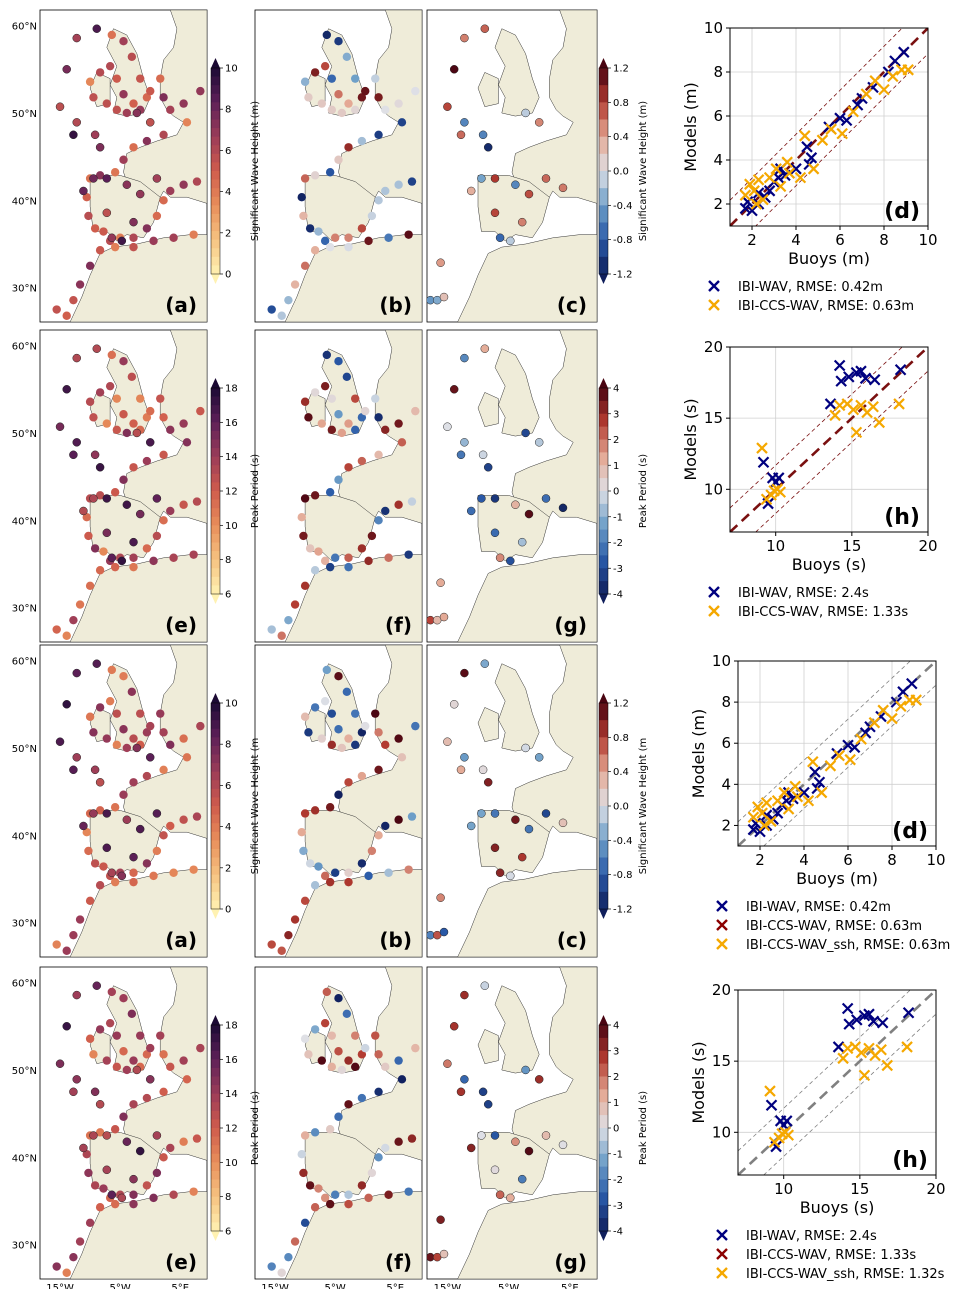  What do you see at coordinates (726, 743) in the screenshot?
I see `y-tick-label: 6` at bounding box center [726, 743].